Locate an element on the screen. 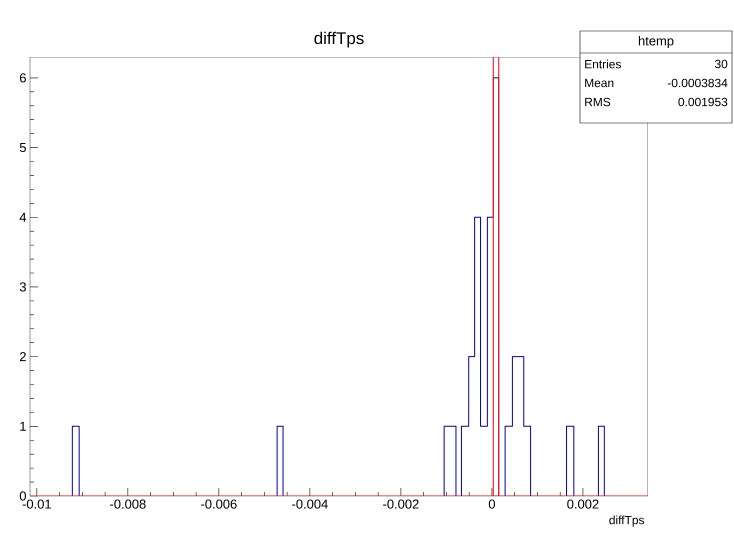 Image resolution: width=734 pixels, height=538 pixels. y-tick-label: 4 is located at coordinates (23, 217).